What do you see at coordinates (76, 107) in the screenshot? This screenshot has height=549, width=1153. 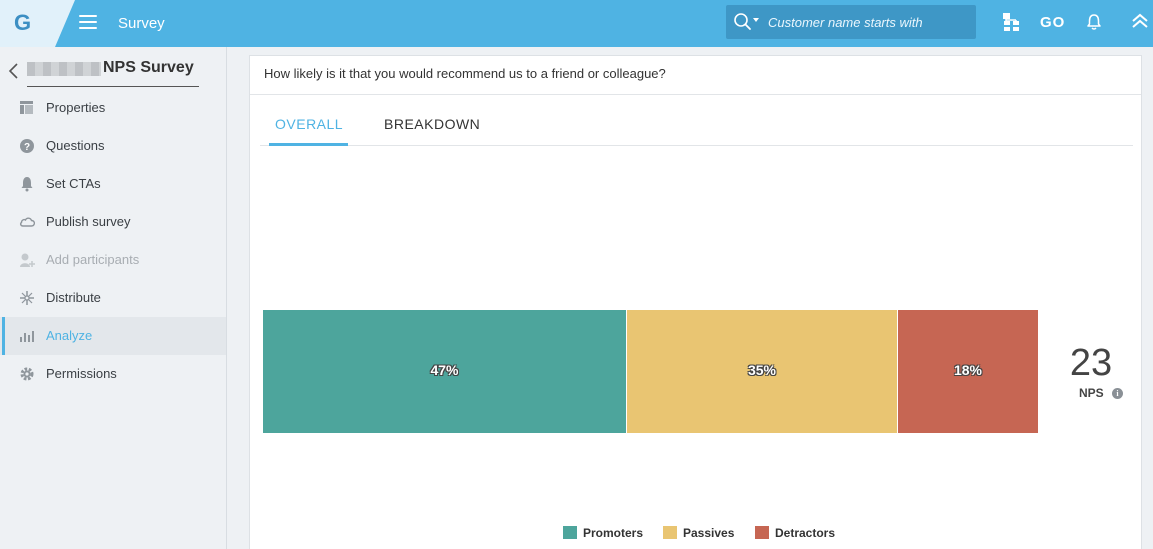 I see `sidebar-item-label: Properties` at bounding box center [76, 107].